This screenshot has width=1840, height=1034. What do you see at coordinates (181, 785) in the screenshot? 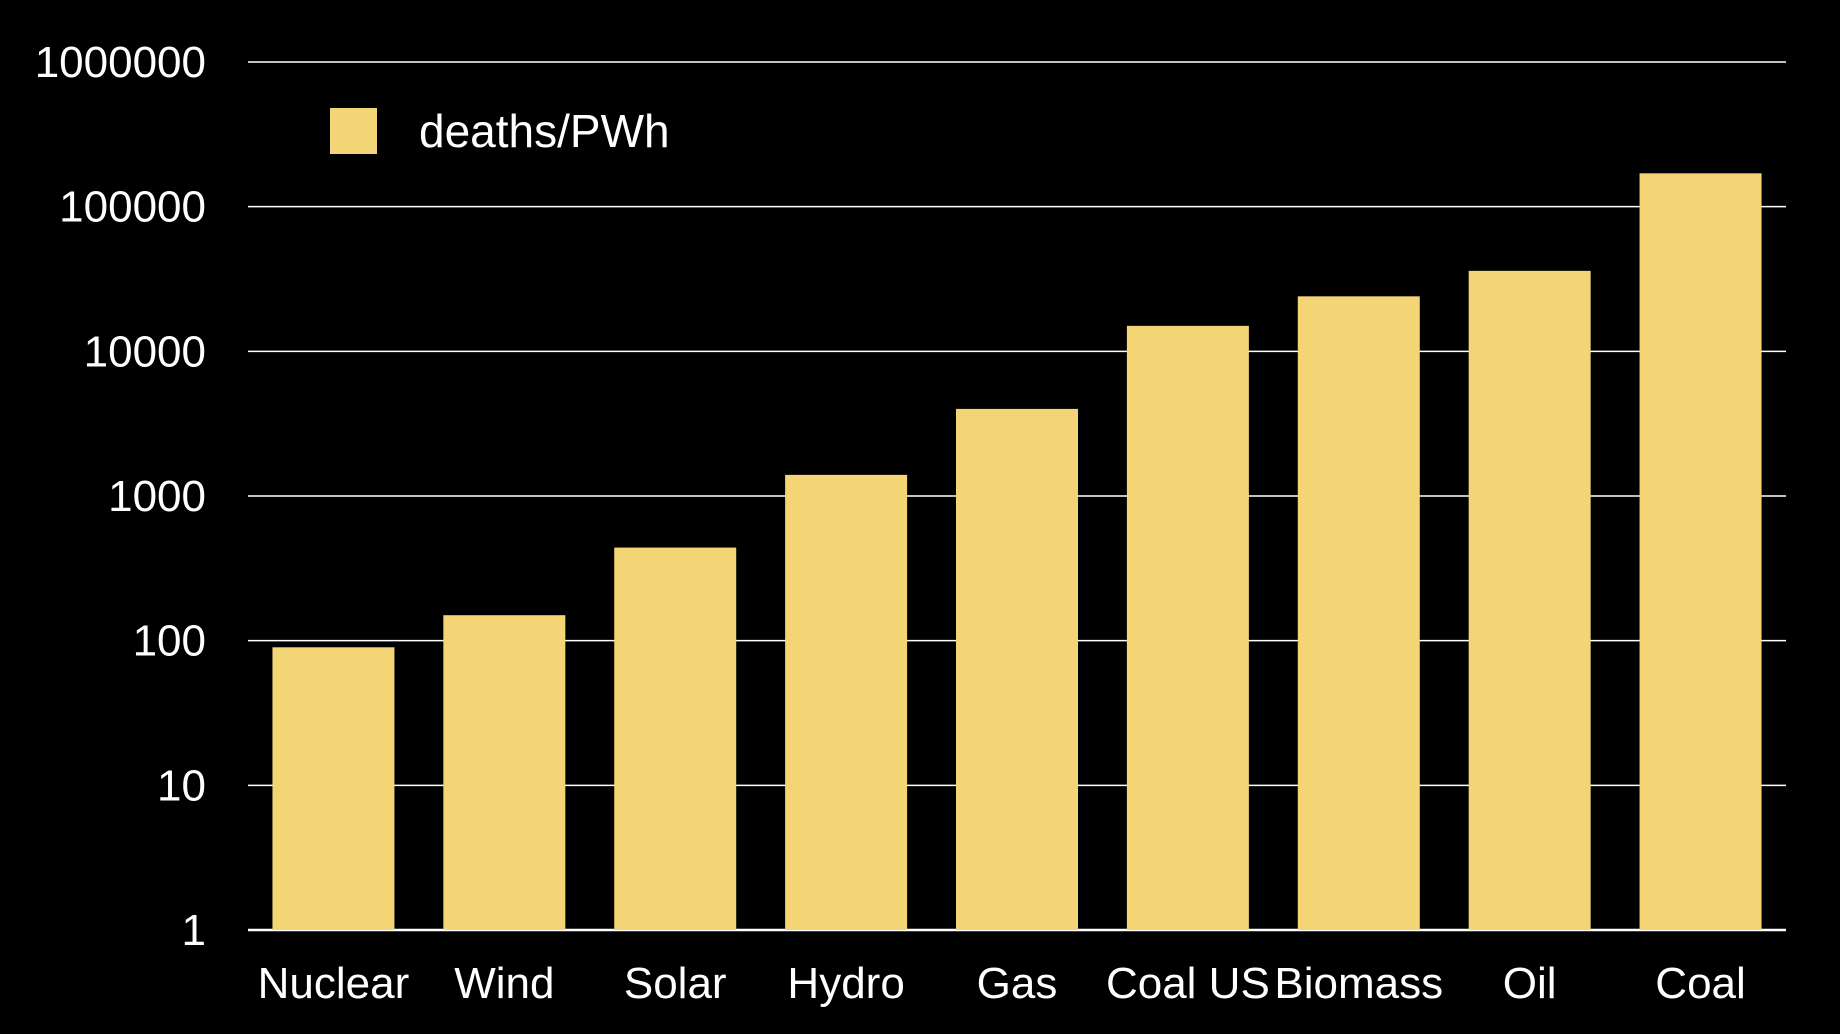
I see `y-tick-label: 10` at bounding box center [181, 785].